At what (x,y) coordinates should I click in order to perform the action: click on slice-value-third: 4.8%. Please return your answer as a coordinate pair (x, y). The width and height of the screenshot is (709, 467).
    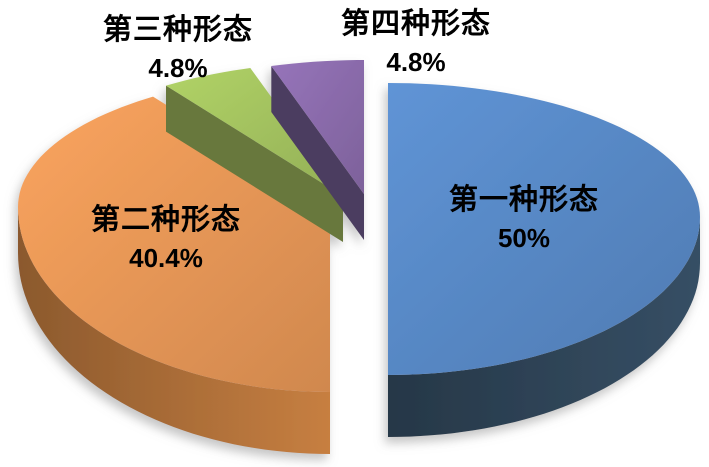
    Looking at the image, I should click on (178, 68).